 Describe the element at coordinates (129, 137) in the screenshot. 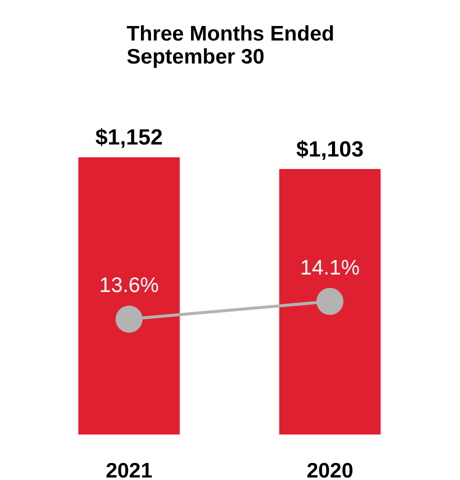

I see `data-label: $1,152` at that location.